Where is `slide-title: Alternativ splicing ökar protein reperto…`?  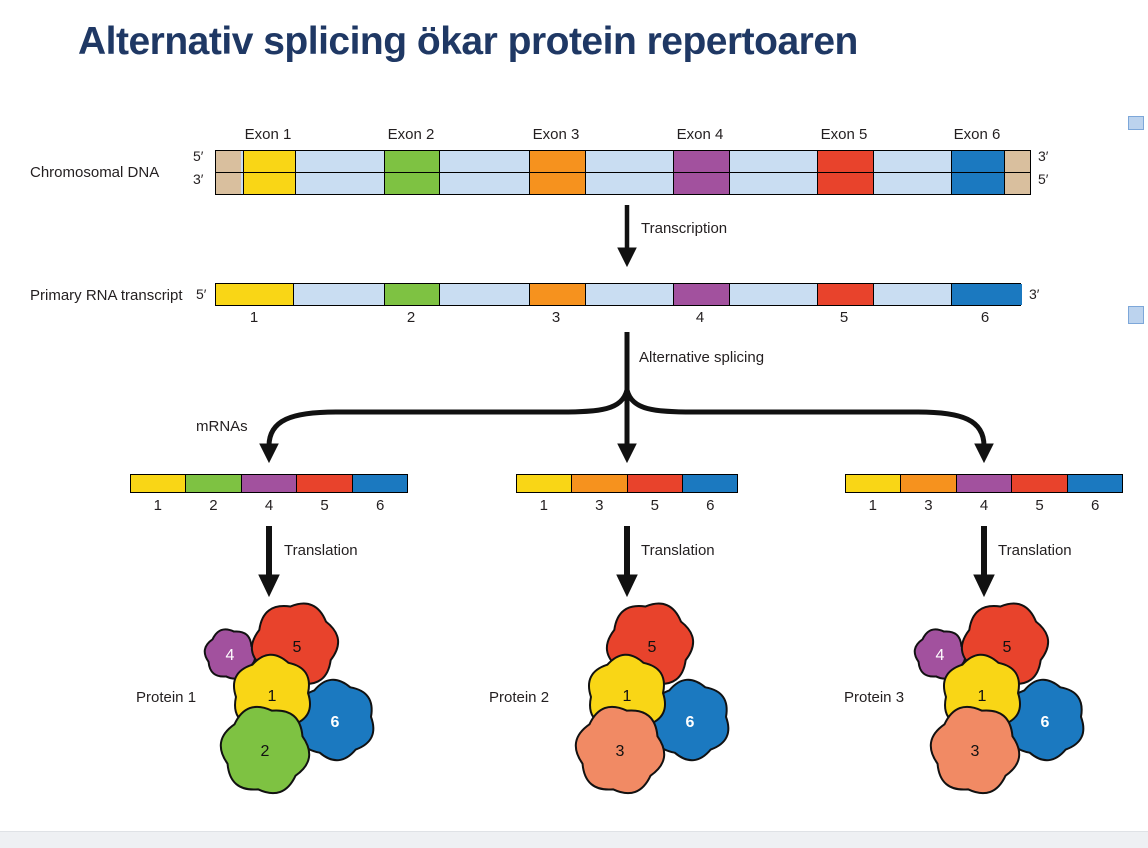
slide-title: Alternativ splicing ökar protein reperto… is located at coordinates (468, 41).